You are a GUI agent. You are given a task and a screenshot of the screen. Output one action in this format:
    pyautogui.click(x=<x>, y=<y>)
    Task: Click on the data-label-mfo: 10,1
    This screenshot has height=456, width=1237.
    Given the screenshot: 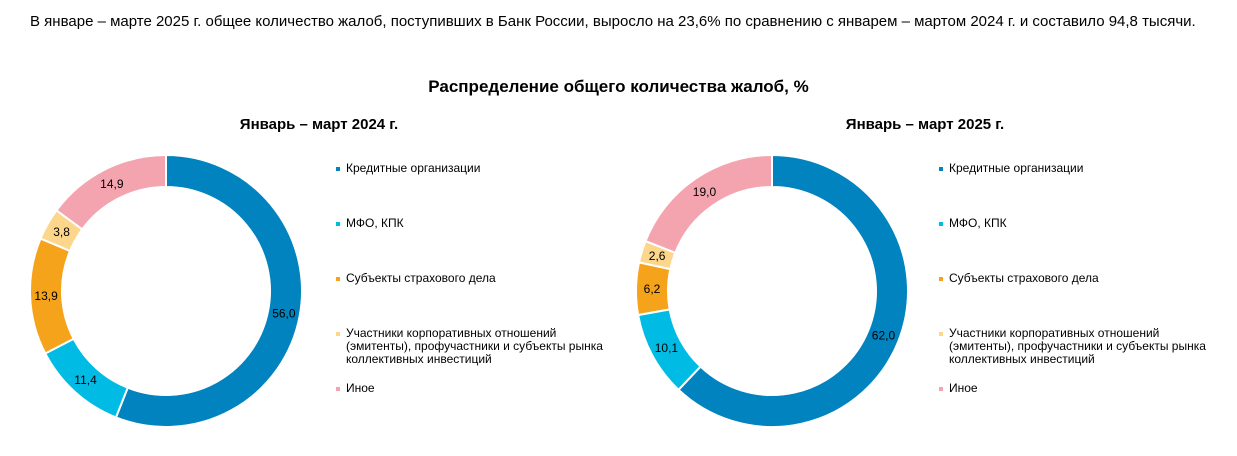 What is the action you would take?
    pyautogui.click(x=667, y=348)
    